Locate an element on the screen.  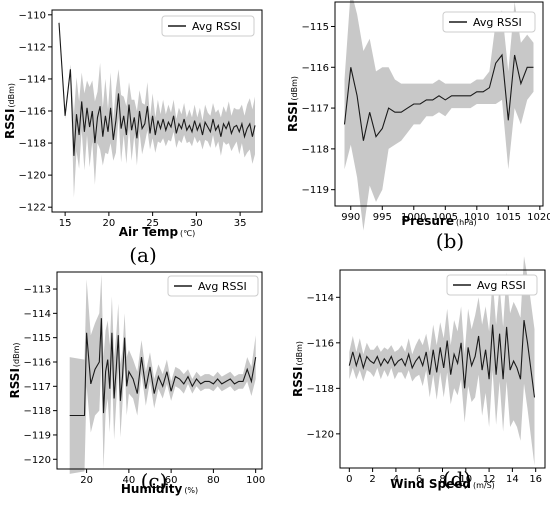
x-tick-label: 16 is located at coordinates (535, 479).